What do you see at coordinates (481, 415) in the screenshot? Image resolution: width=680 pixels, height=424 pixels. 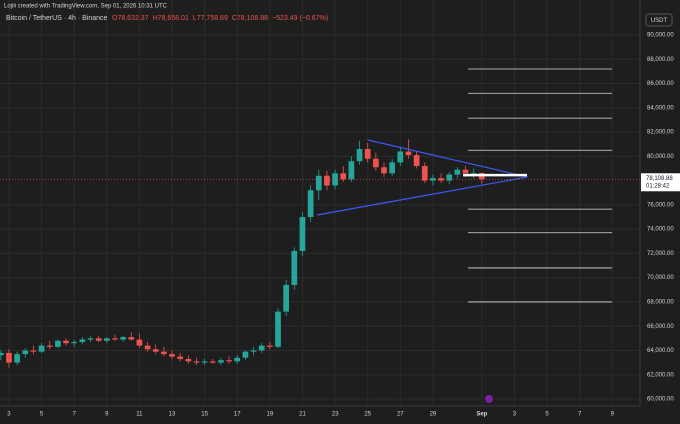 I see `x-tick-label: Sep` at bounding box center [481, 415].